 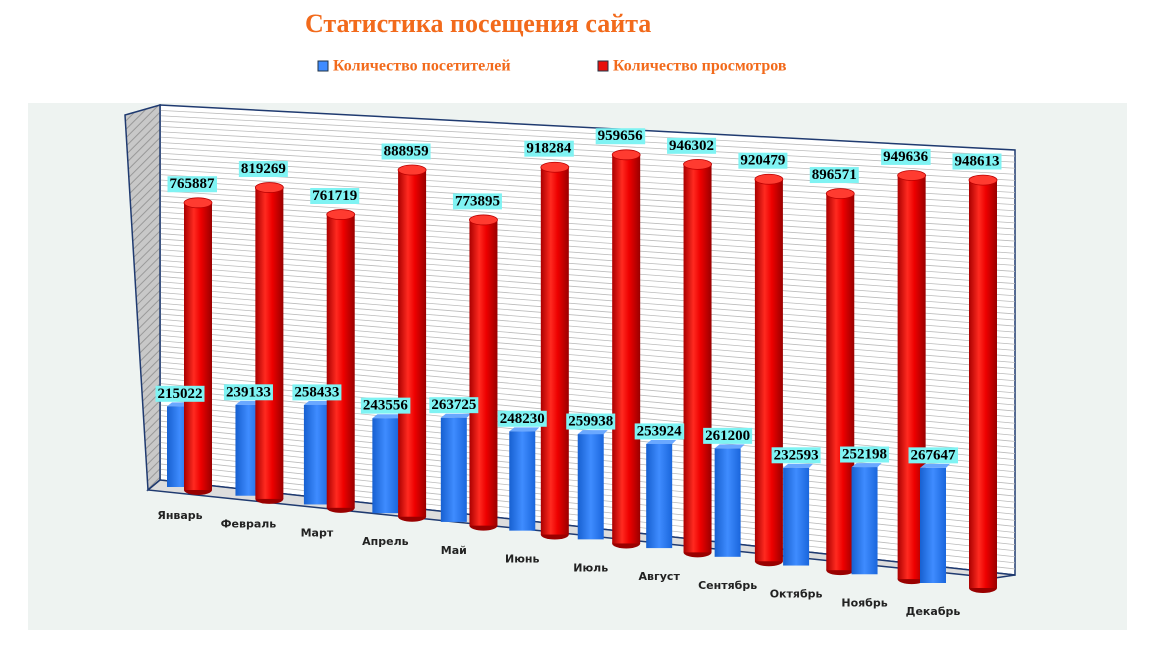 I want to click on value-label: 920479, so click(x=763, y=160).